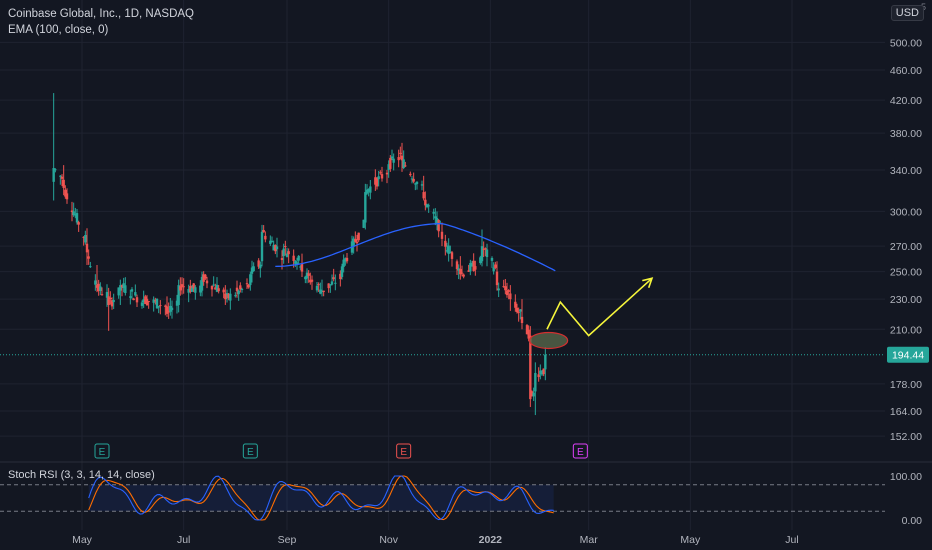 The height and width of the screenshot is (550, 932). Describe the element at coordinates (461, 499) in the screenshot. I see `stoch-rsi-panel: 100.00 0.00` at that location.